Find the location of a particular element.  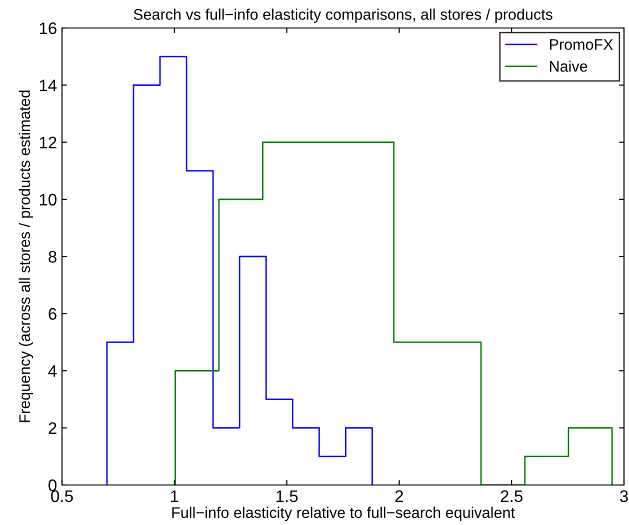

y-tick-label: 0 is located at coordinates (52, 485).